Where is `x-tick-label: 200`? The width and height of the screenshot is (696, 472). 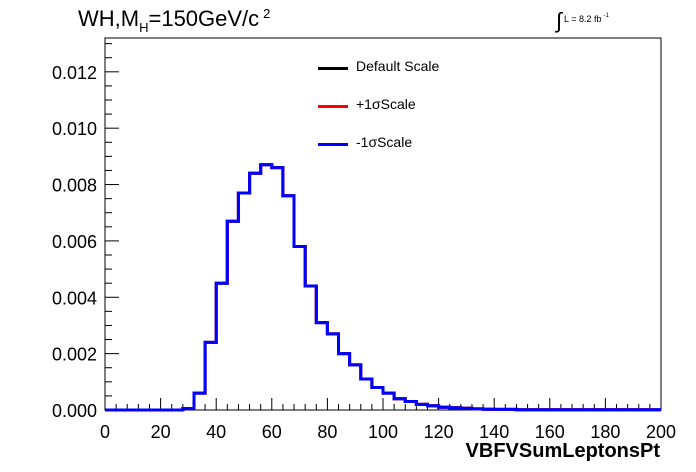 x-tick-label: 200 is located at coordinates (661, 432).